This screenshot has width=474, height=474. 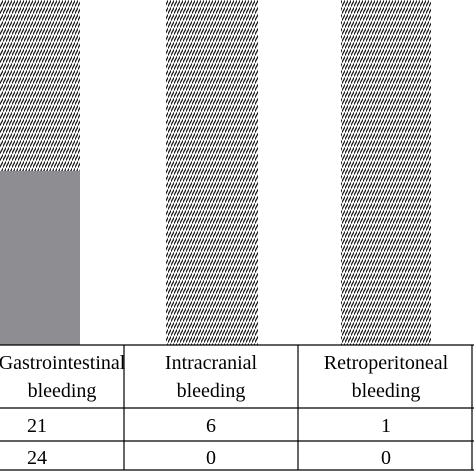 What do you see at coordinates (211, 363) in the screenshot?
I see `category-label-line1: Intracranial` at bounding box center [211, 363].